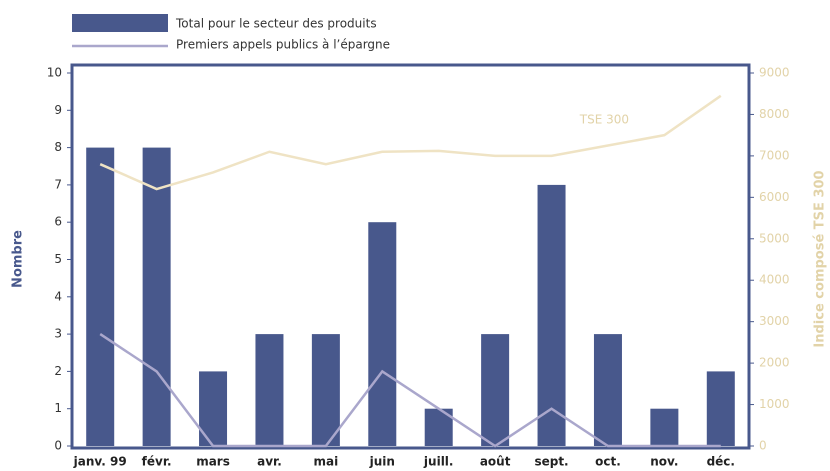 The width and height of the screenshot is (830, 471). What do you see at coordinates (551, 462) in the screenshot?
I see `x-tick-label: sept.` at bounding box center [551, 462].